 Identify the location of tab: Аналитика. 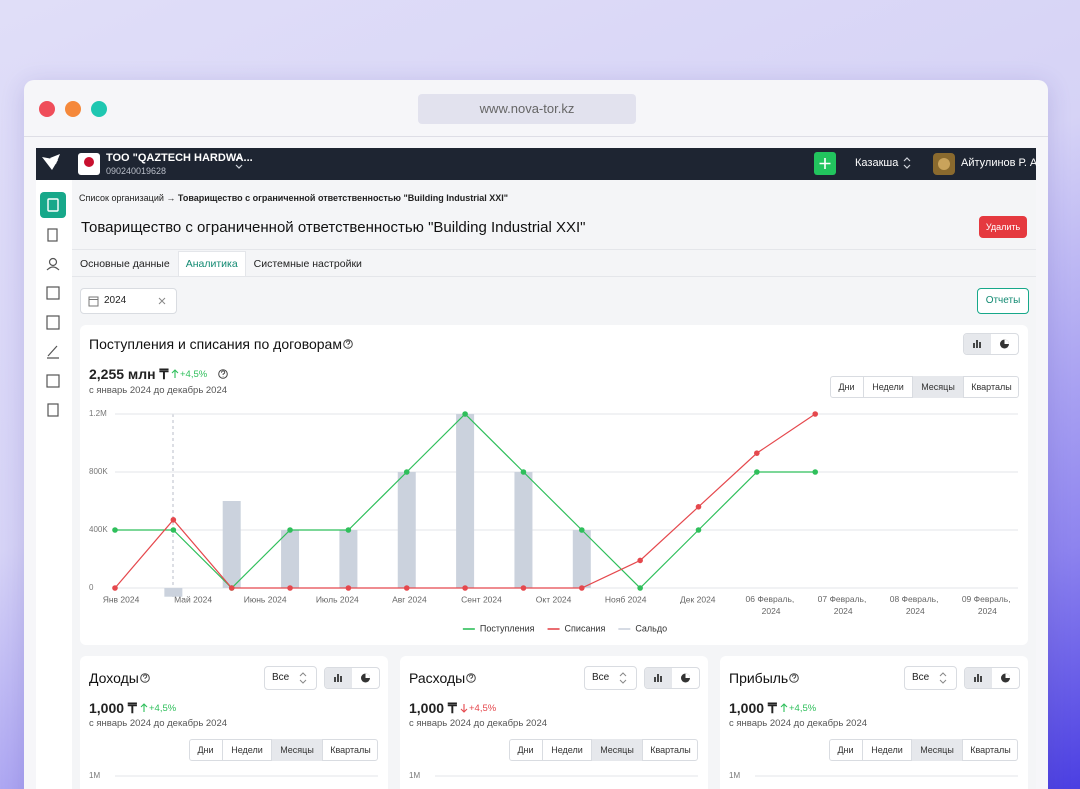
(211, 263).